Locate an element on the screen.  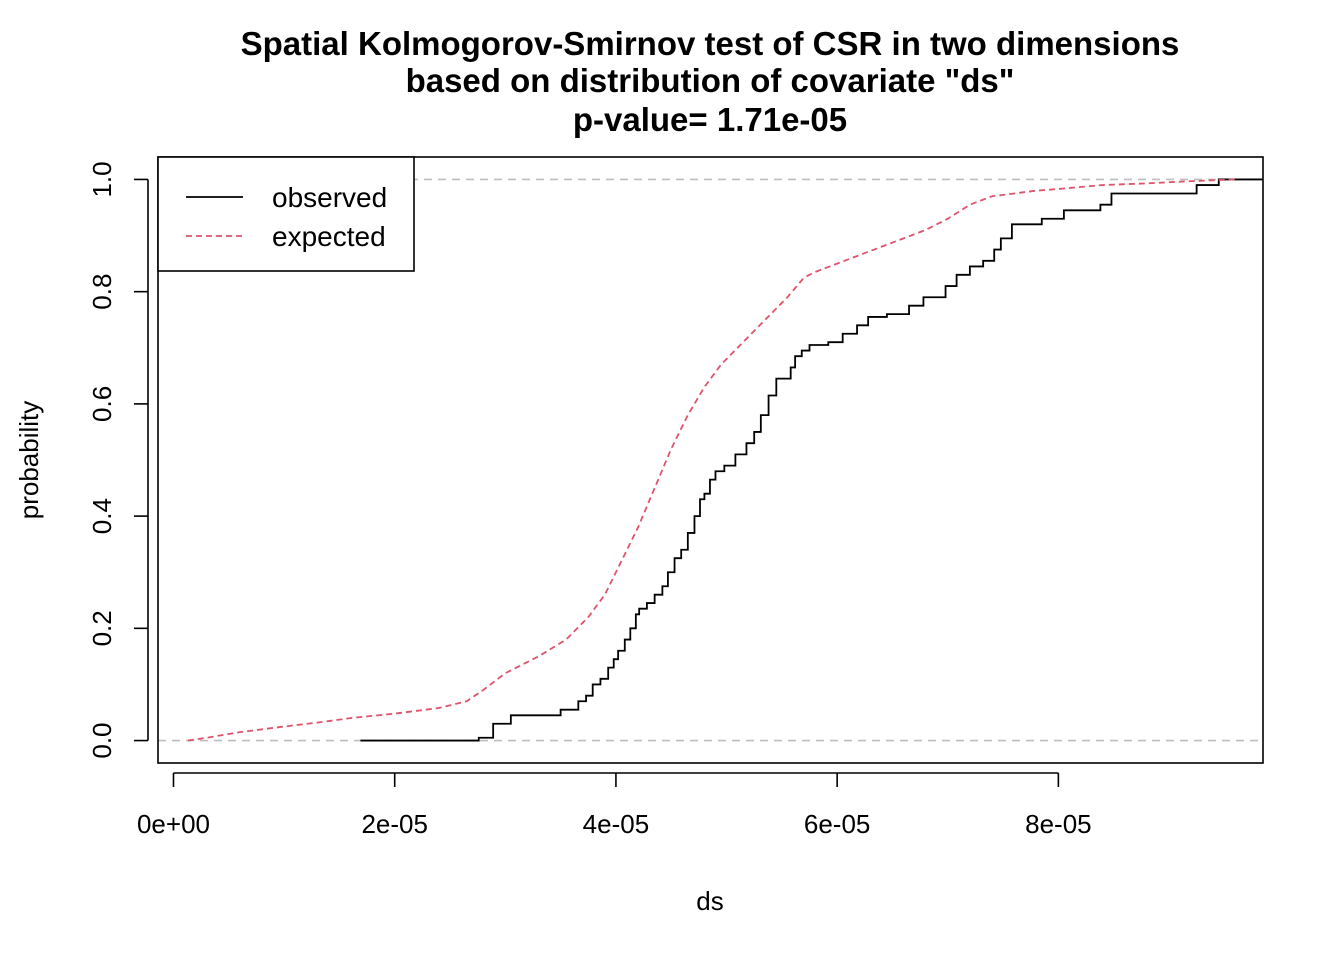
legend-box is located at coordinates (286, 214).